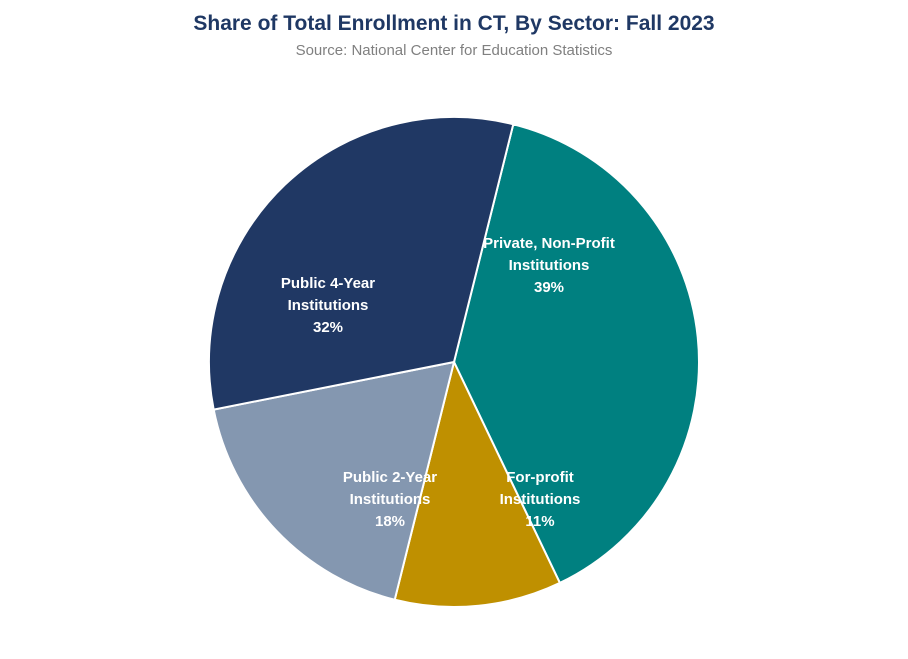  I want to click on slice-category-label: Private, Non-Profit, so click(549, 243).